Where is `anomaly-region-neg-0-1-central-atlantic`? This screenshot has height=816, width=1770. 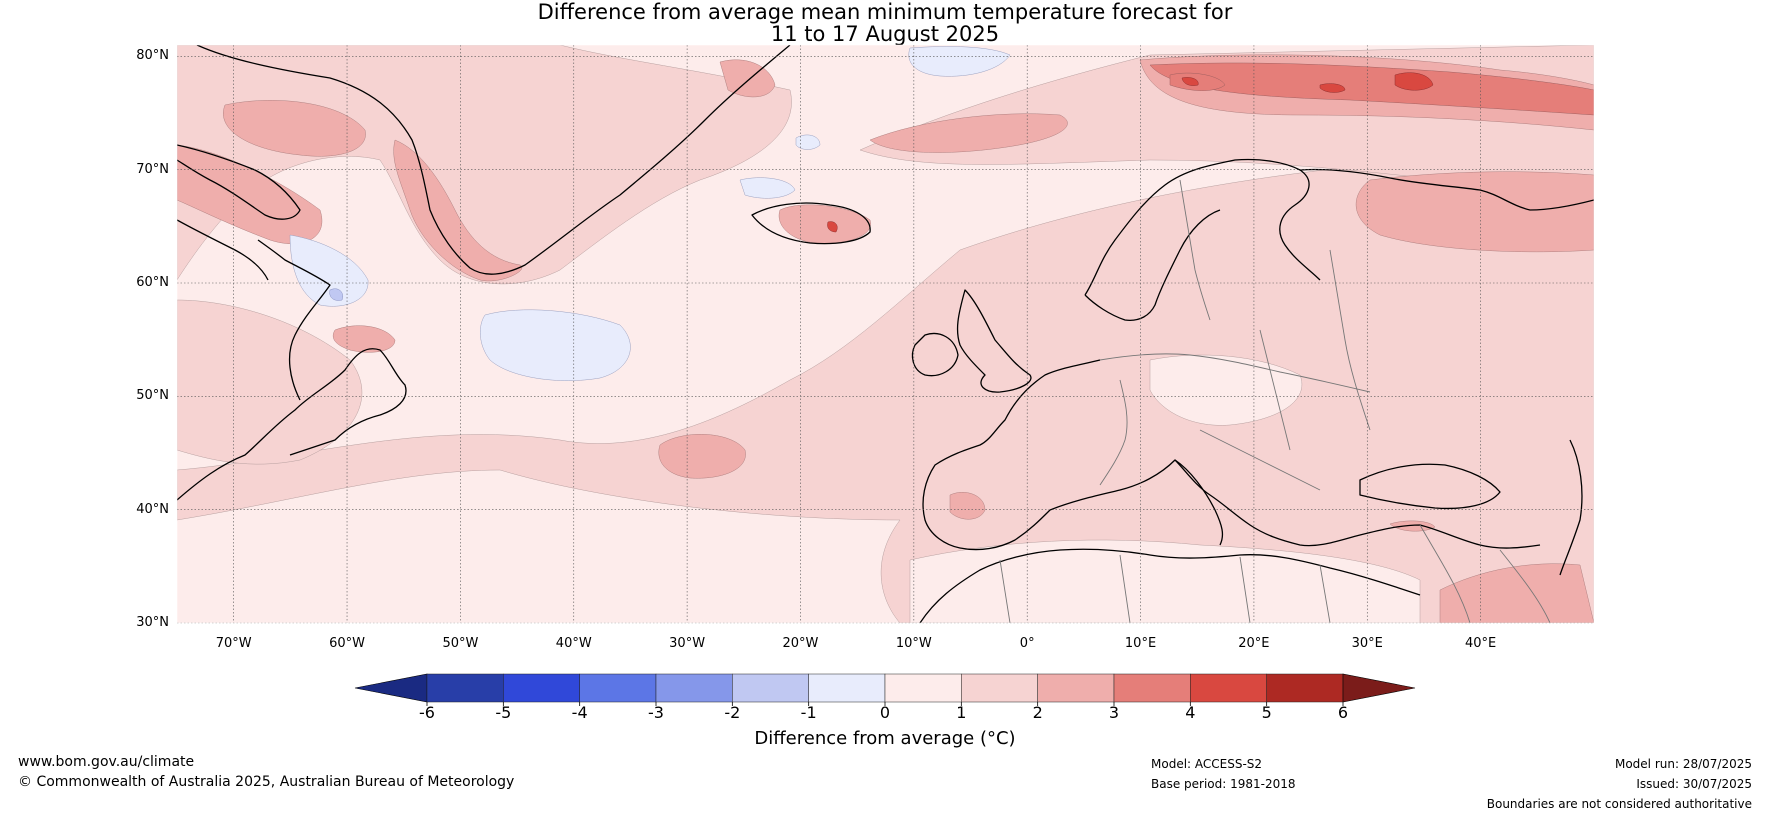
anomaly-region-neg-0-1-central-atlantic is located at coordinates (555, 345).